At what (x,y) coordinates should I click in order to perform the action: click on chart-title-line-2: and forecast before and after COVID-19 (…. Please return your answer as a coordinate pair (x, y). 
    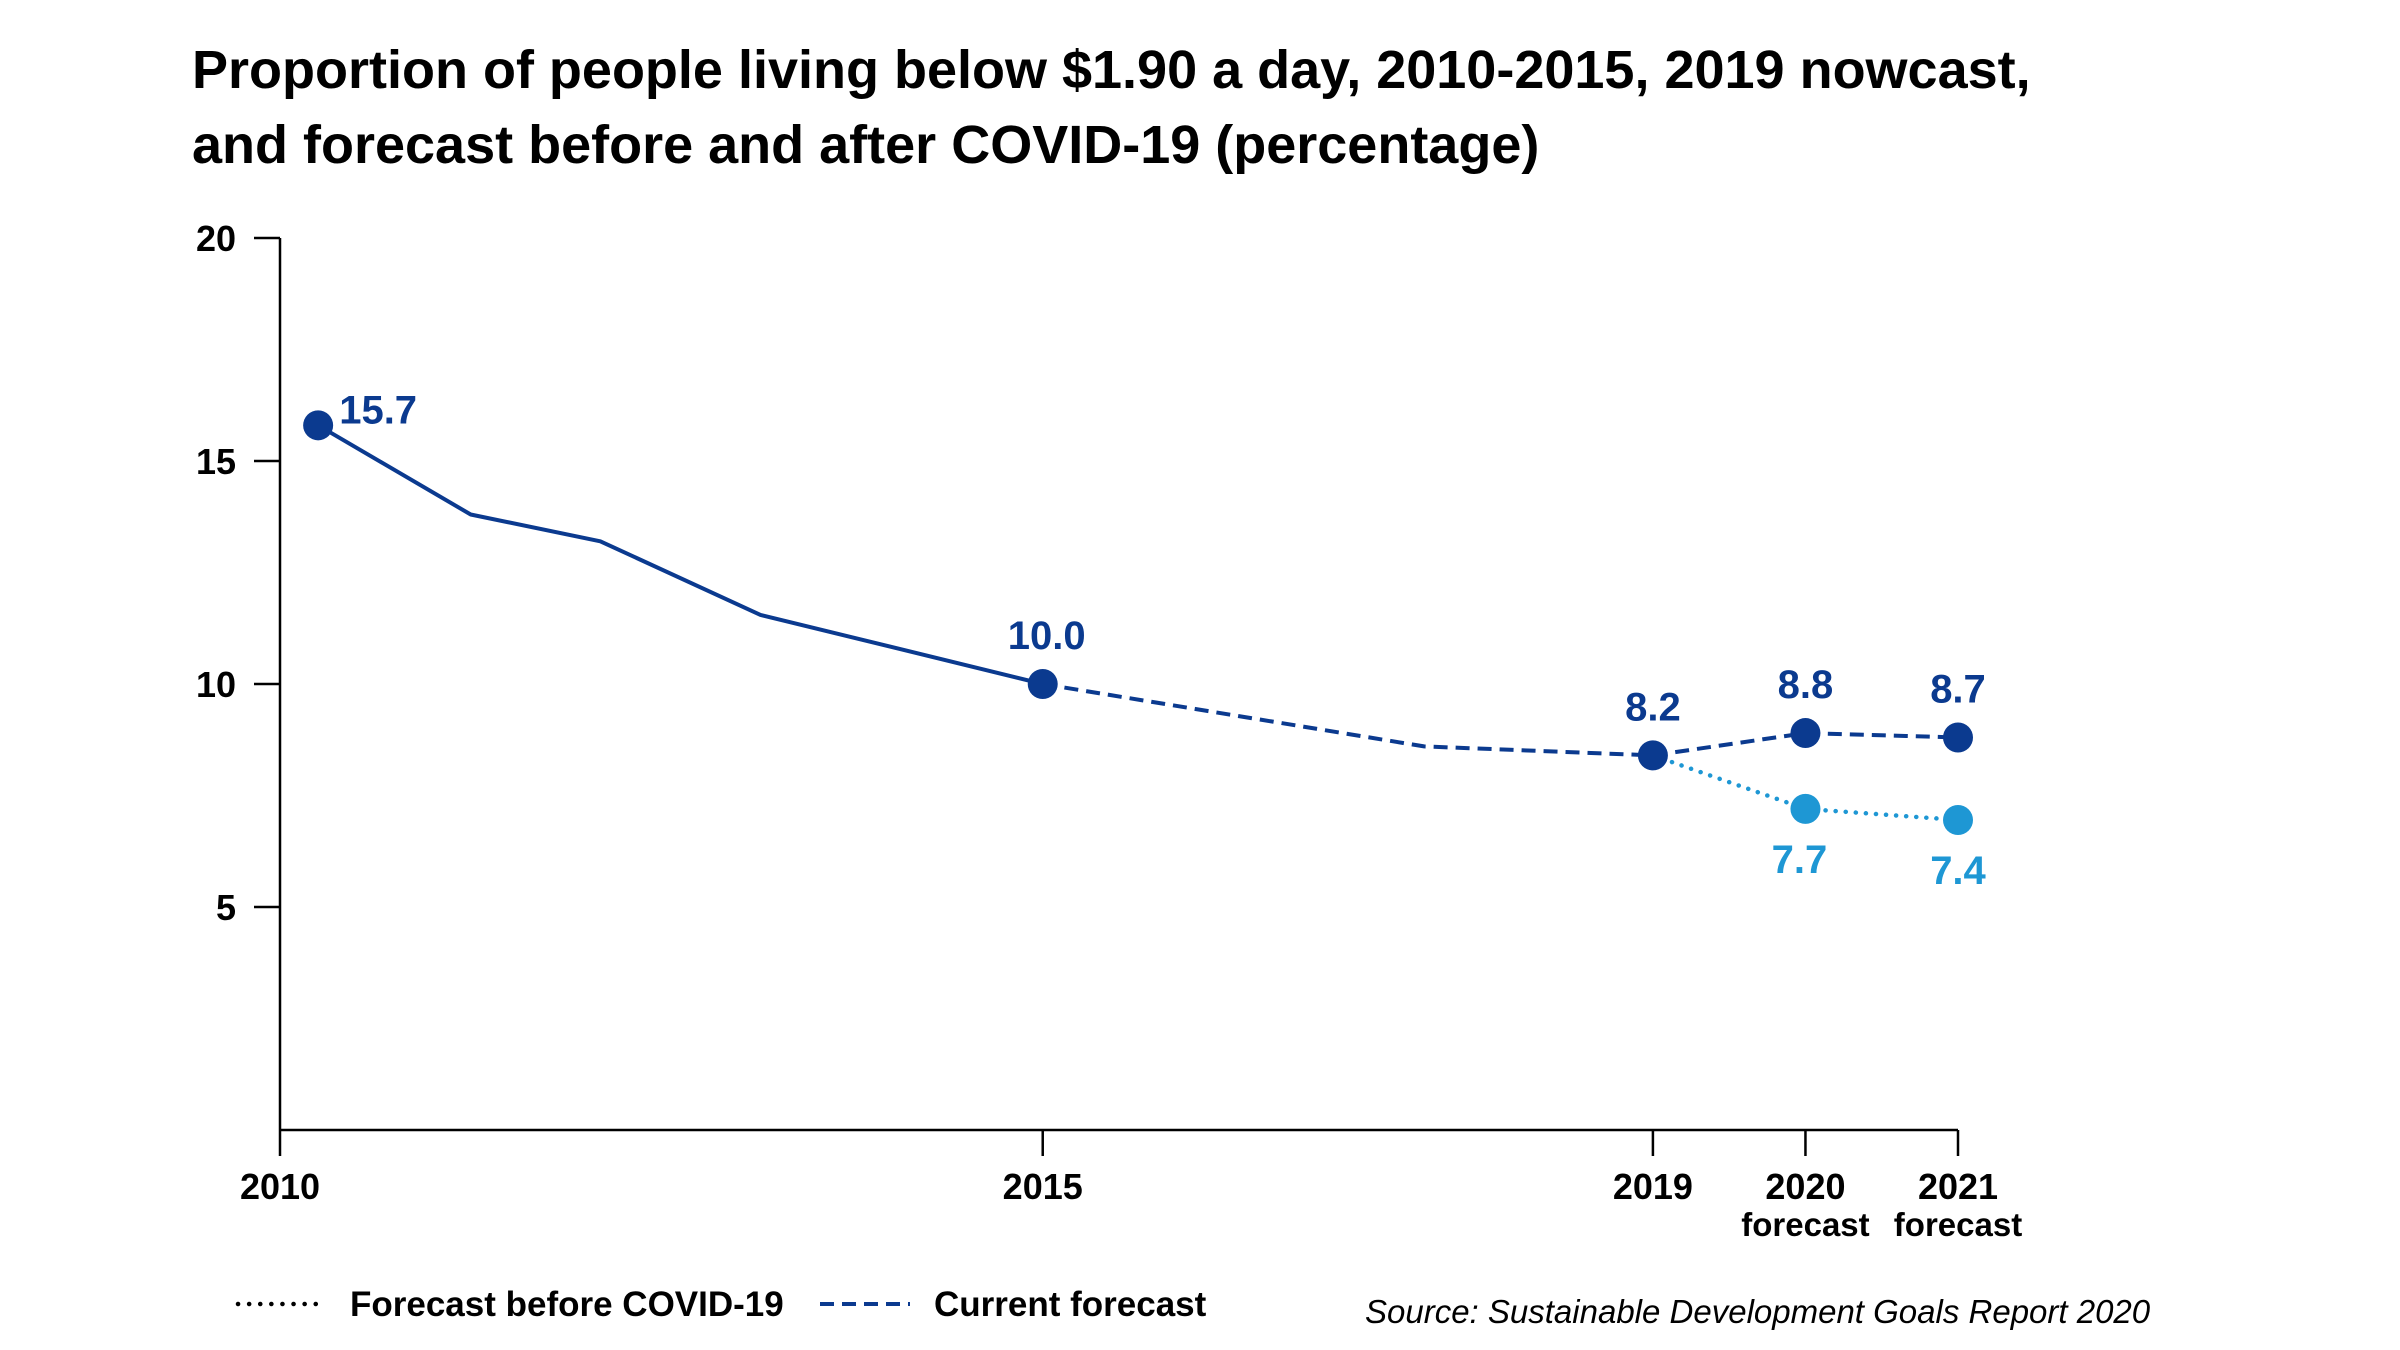
    Looking at the image, I should click on (865, 145).